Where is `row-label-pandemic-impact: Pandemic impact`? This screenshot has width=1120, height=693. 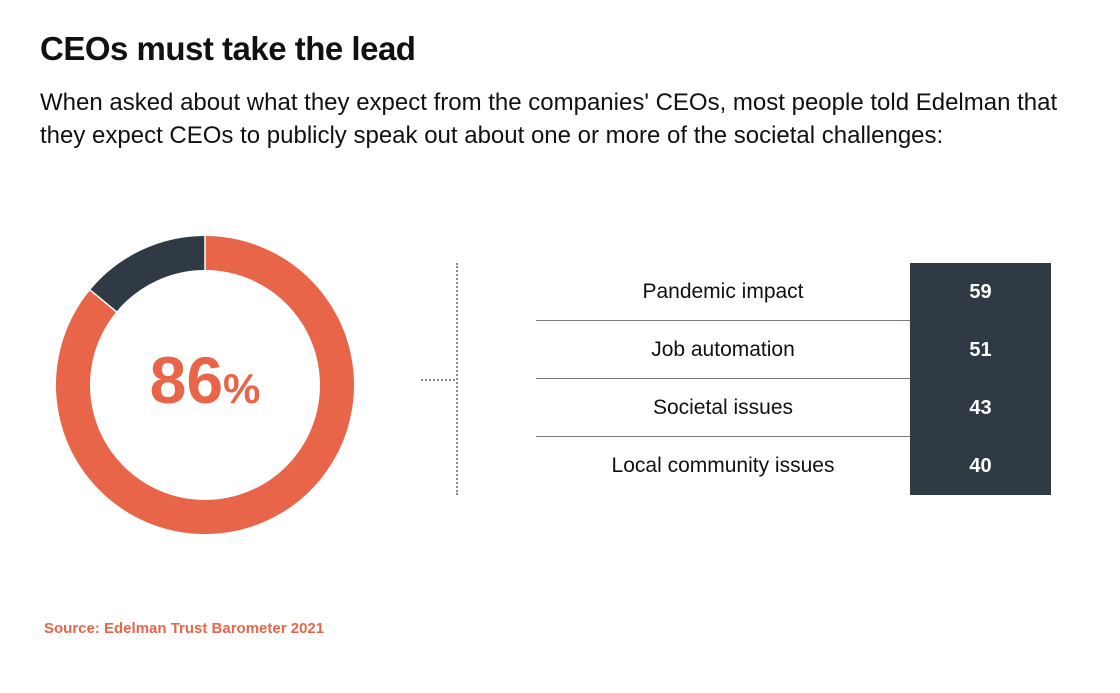 row-label-pandemic-impact: Pandemic impact is located at coordinates (723, 291).